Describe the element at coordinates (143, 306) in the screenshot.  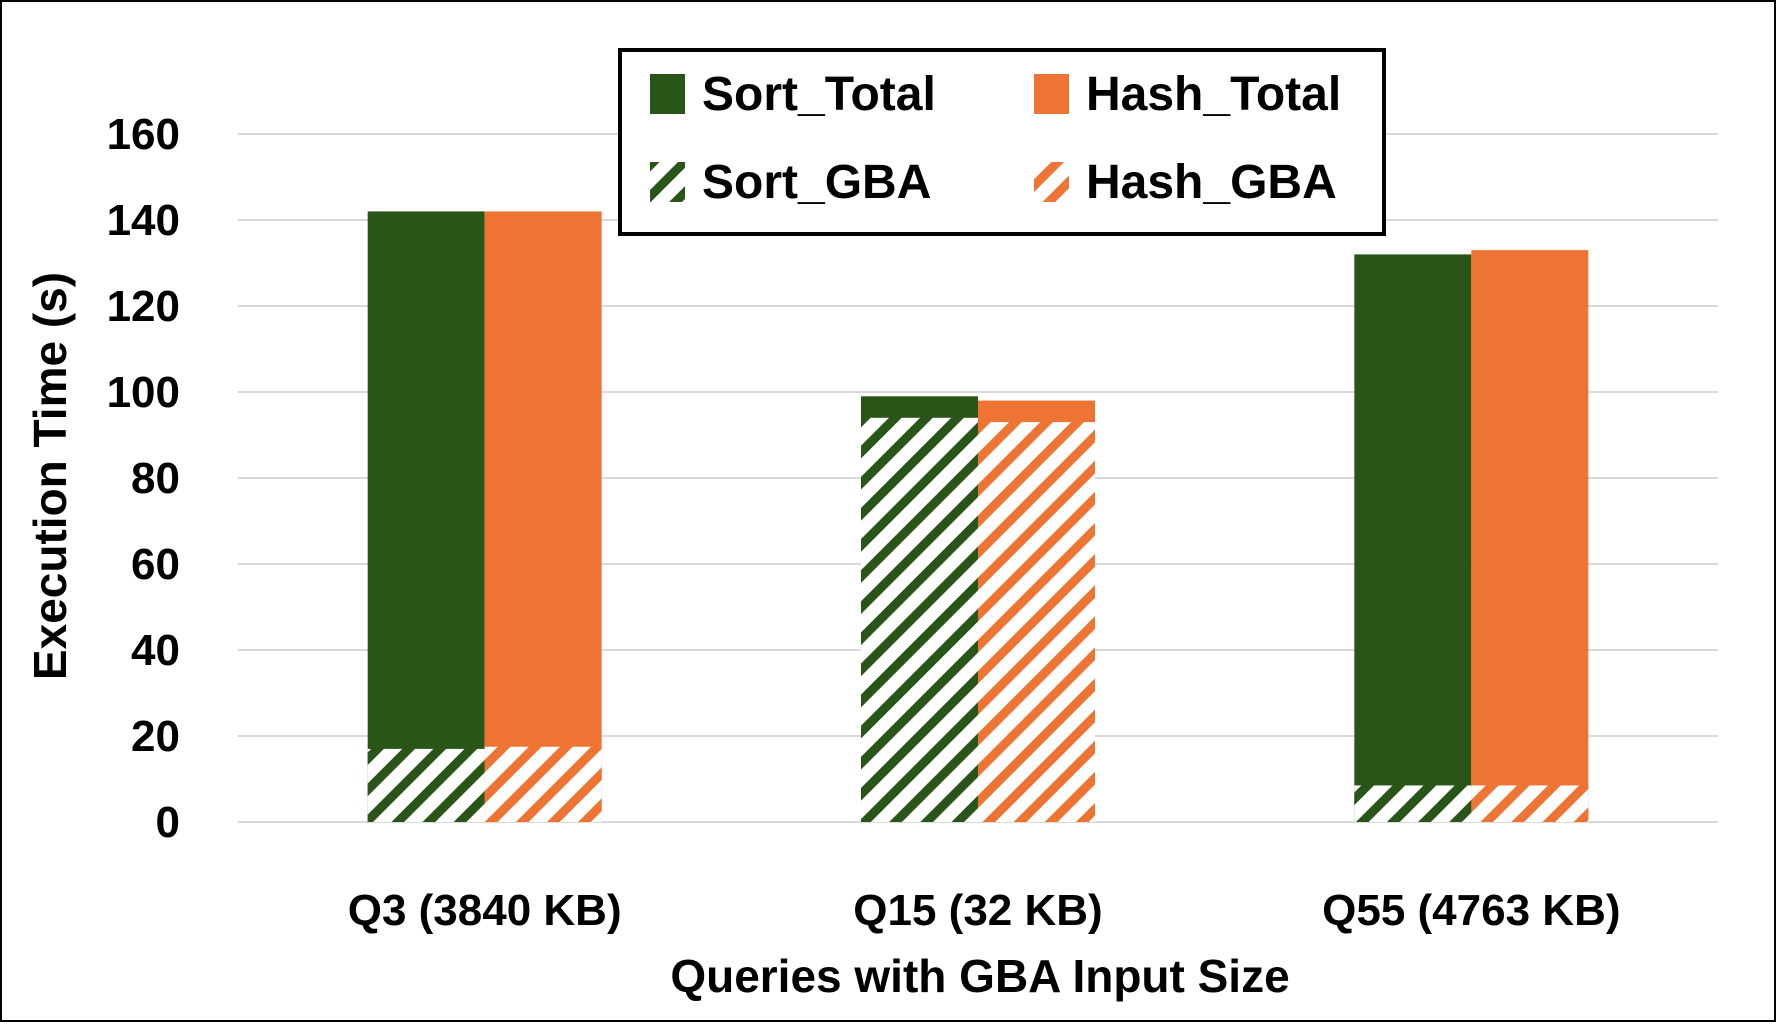
I see `y-tick-label: 120` at that location.